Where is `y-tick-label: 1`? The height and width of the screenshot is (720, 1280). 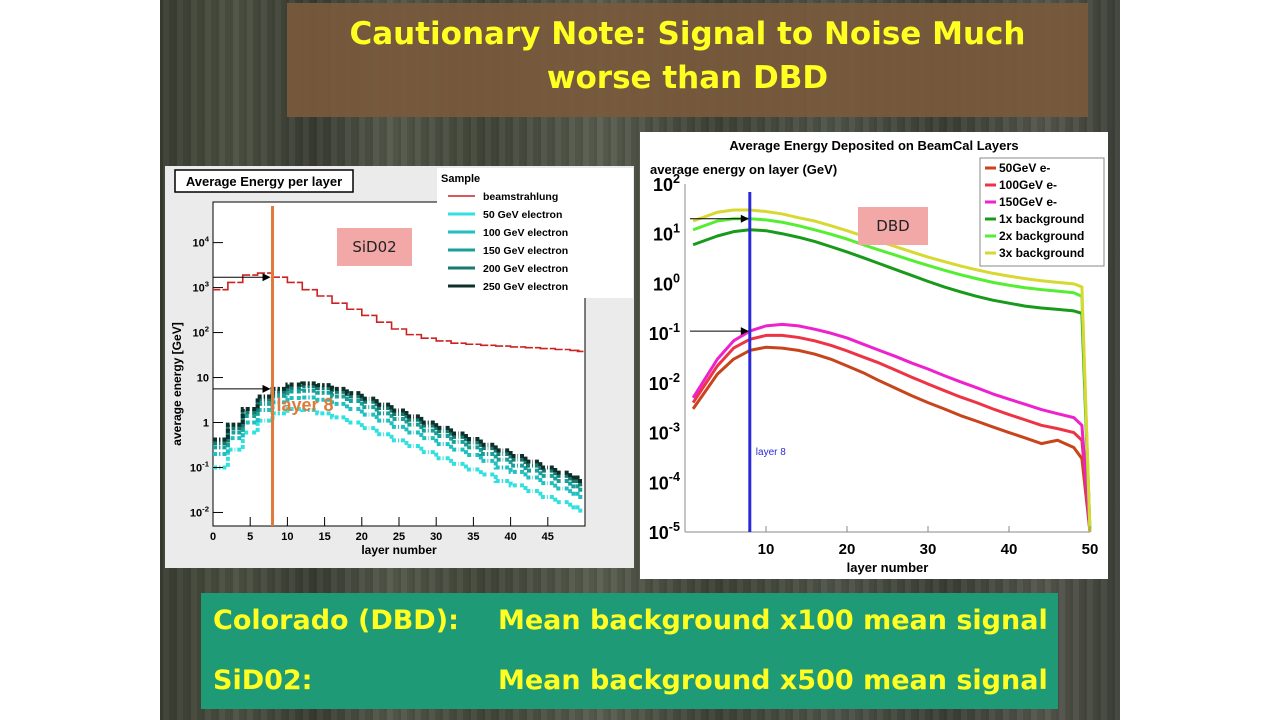
y-tick-label: 1 is located at coordinates (206, 424).